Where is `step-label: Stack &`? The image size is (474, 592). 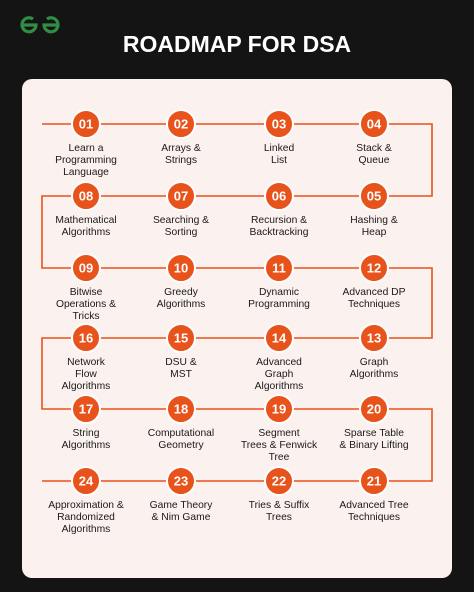 step-label: Stack & is located at coordinates (374, 148).